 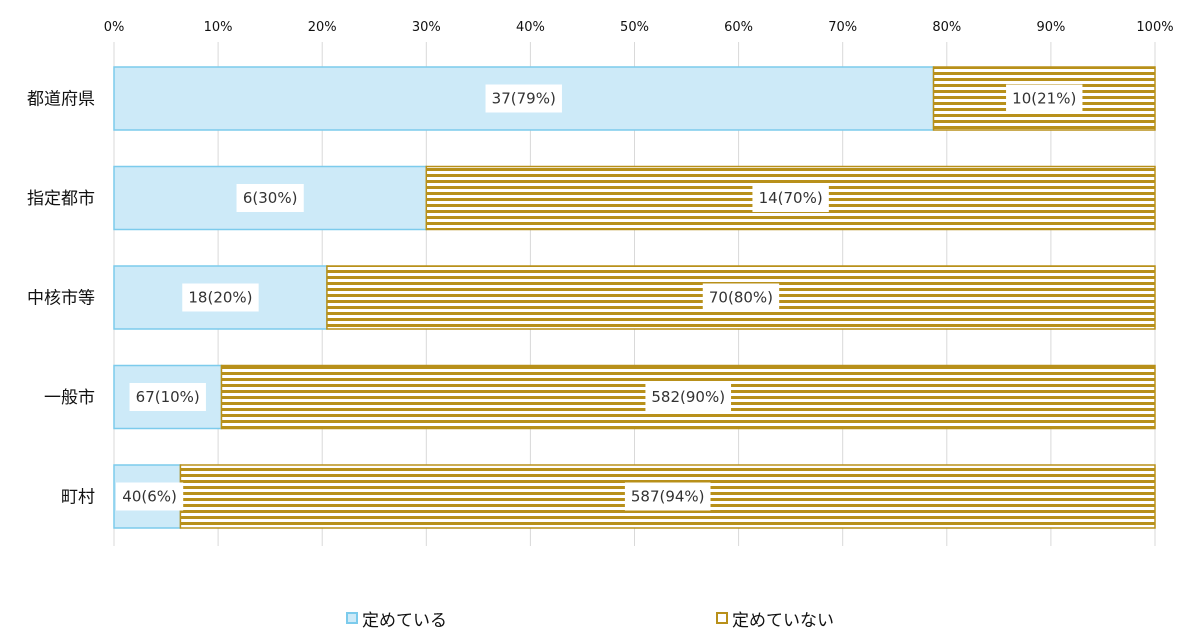 What do you see at coordinates (590, 620) in the screenshot?
I see `legend: 定めている 定めていない` at bounding box center [590, 620].